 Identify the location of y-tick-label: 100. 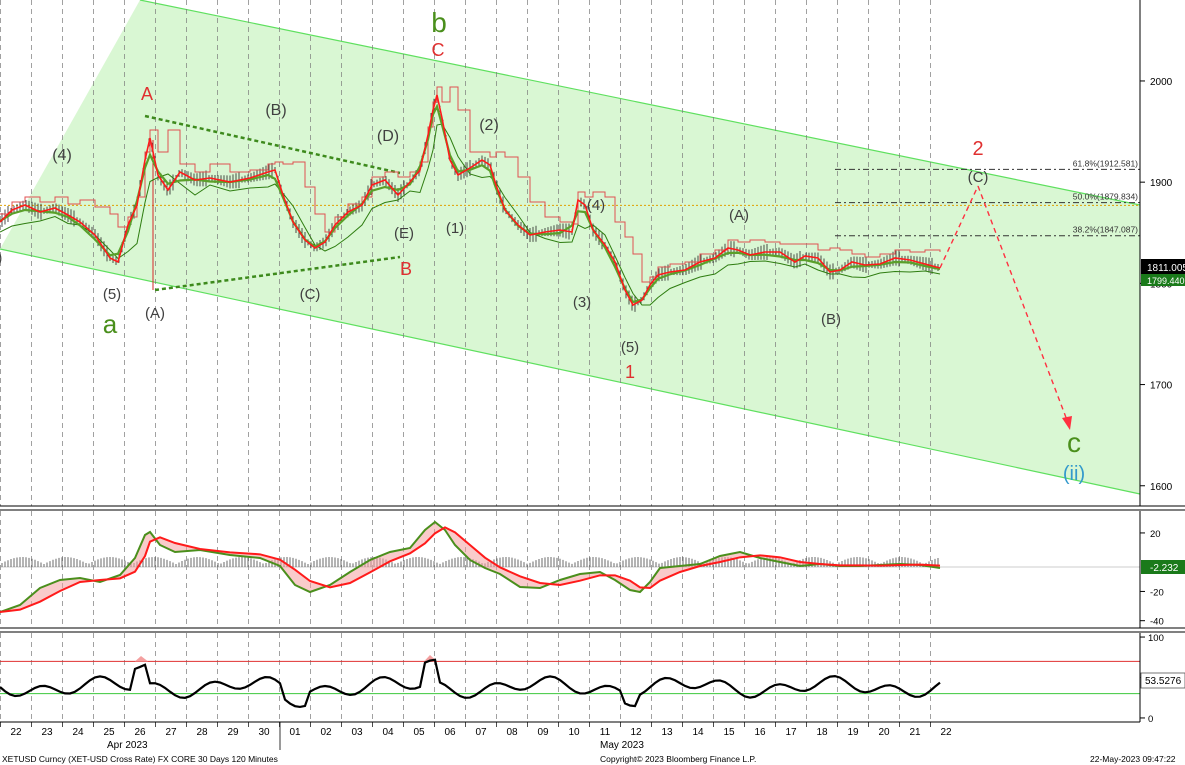
(1156, 638).